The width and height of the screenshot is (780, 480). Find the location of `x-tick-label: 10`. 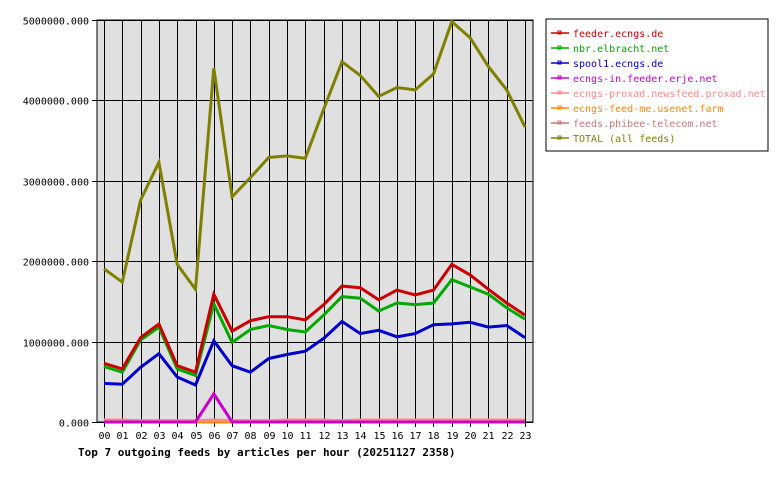

x-tick-label: 10 is located at coordinates (287, 436).